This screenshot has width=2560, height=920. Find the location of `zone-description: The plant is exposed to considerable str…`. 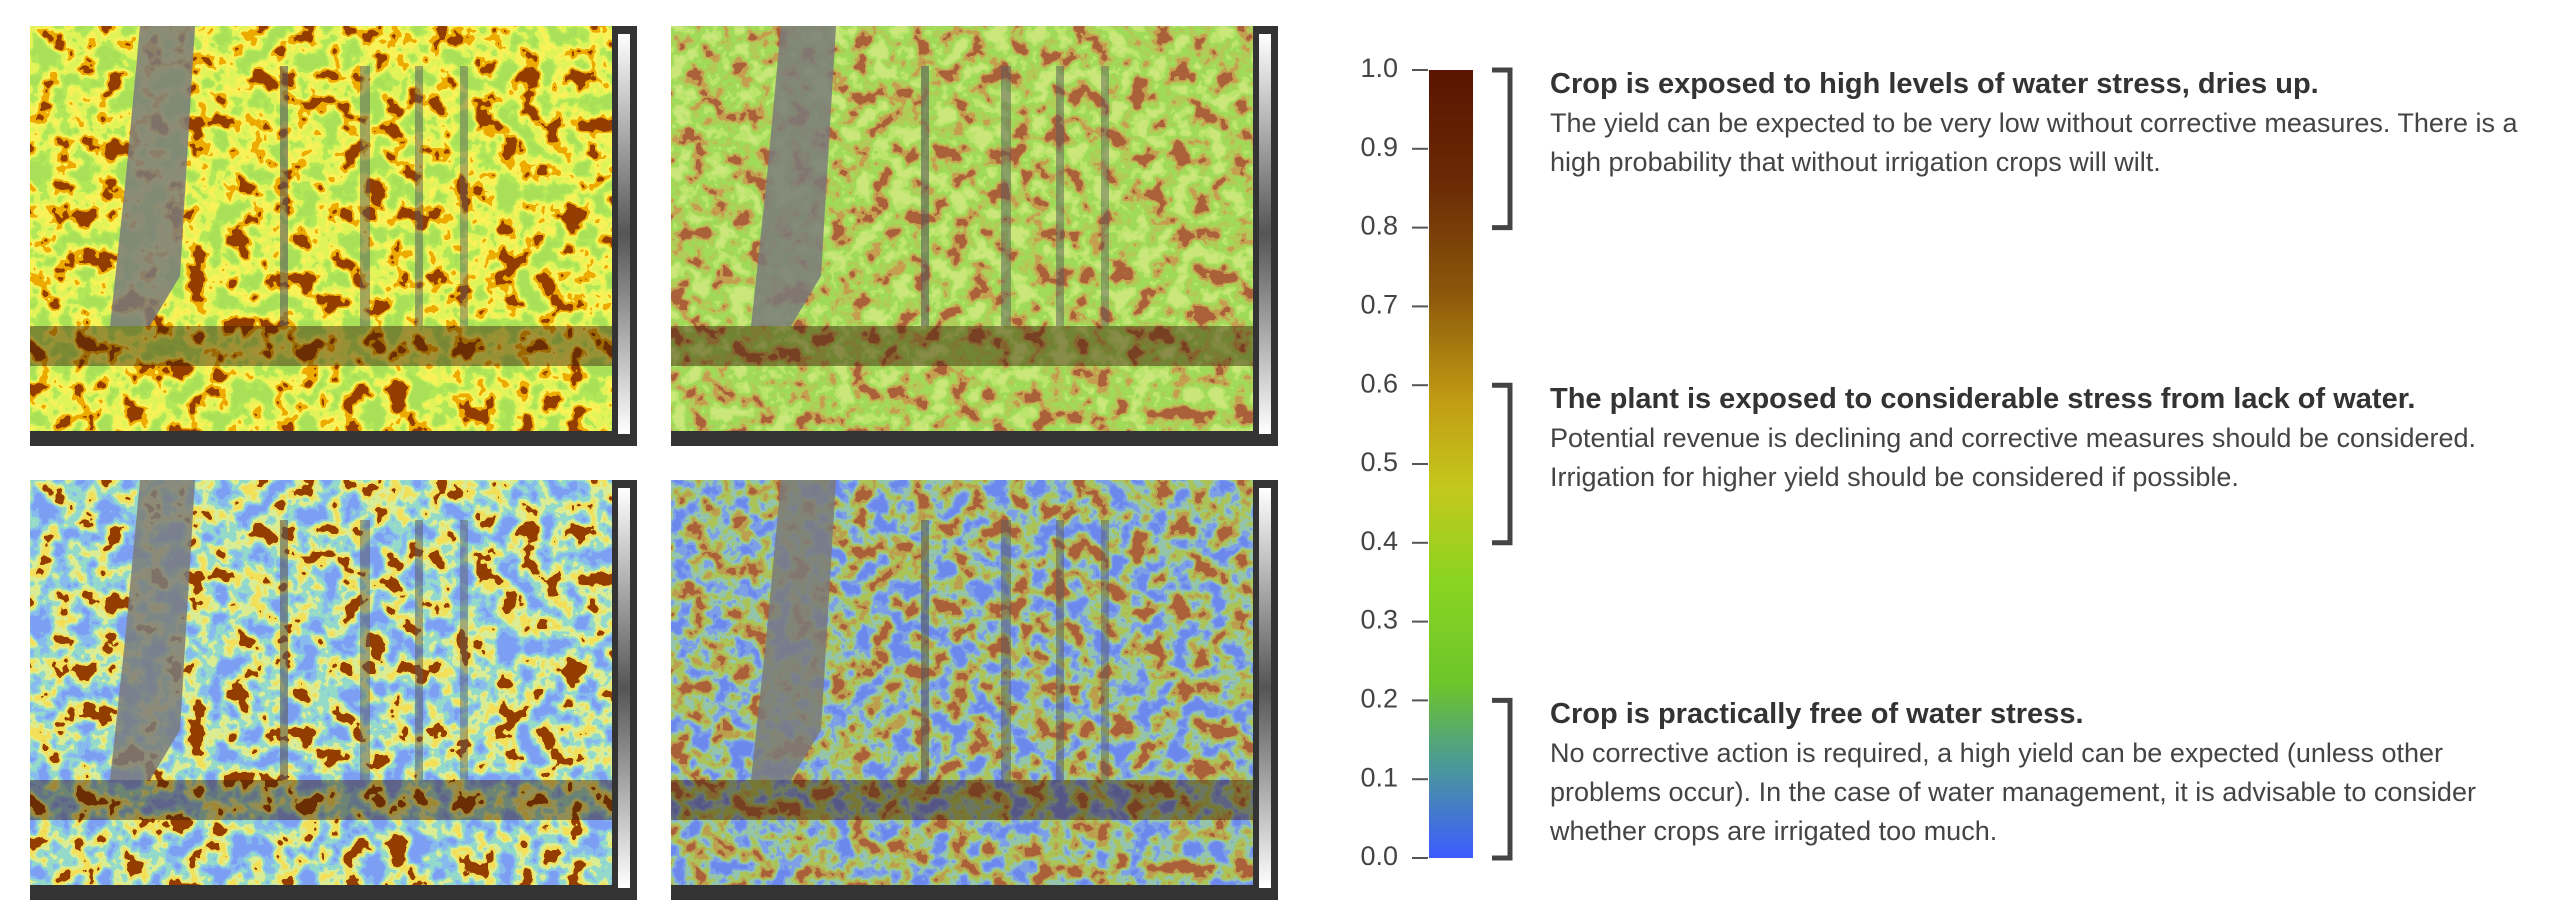

zone-description: The plant is exposed to considerable str… is located at coordinates (2040, 438).